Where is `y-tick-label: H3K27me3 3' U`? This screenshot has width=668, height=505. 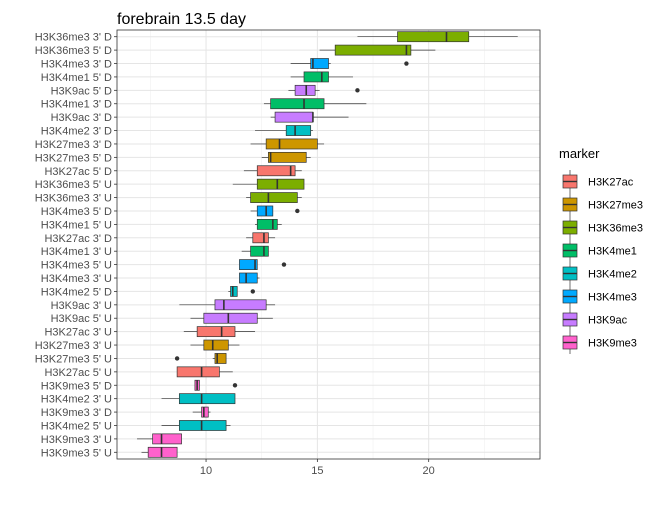
y-tick-label: H3K27me3 3' U is located at coordinates (73, 346).